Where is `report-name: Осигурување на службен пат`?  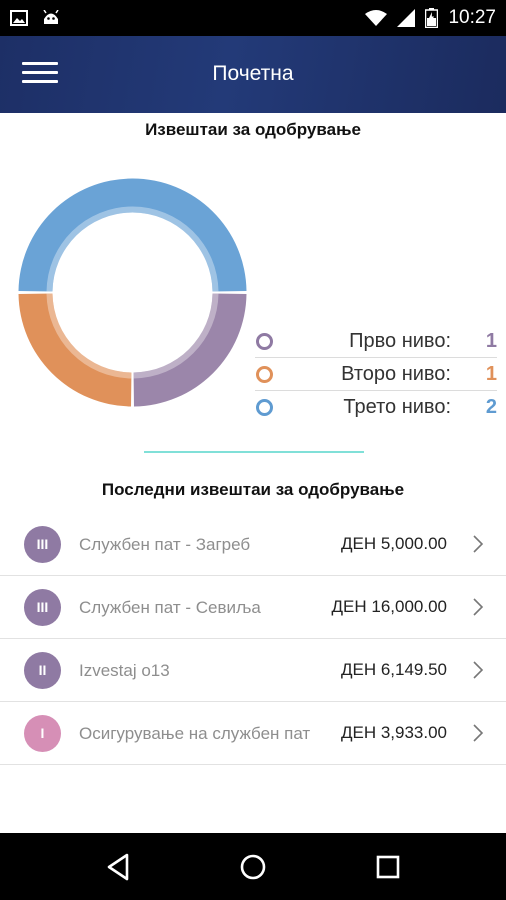
report-name: Осигурување на службен пат is located at coordinates (195, 733).